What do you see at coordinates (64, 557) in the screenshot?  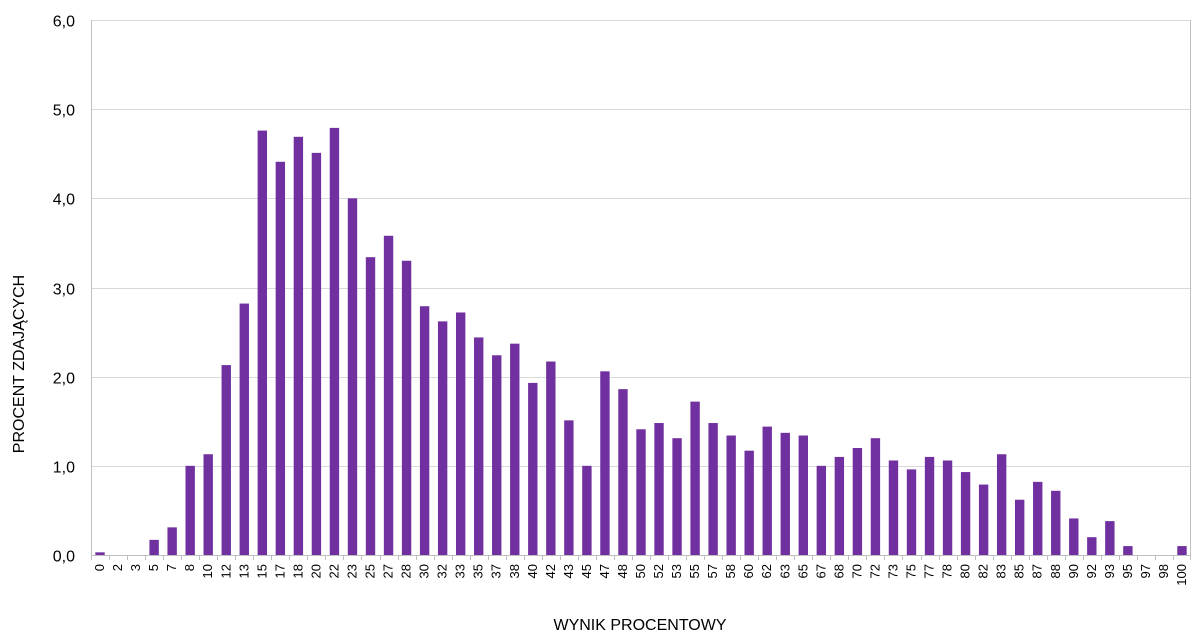 I see `y-tick-label: 0,0` at bounding box center [64, 557].